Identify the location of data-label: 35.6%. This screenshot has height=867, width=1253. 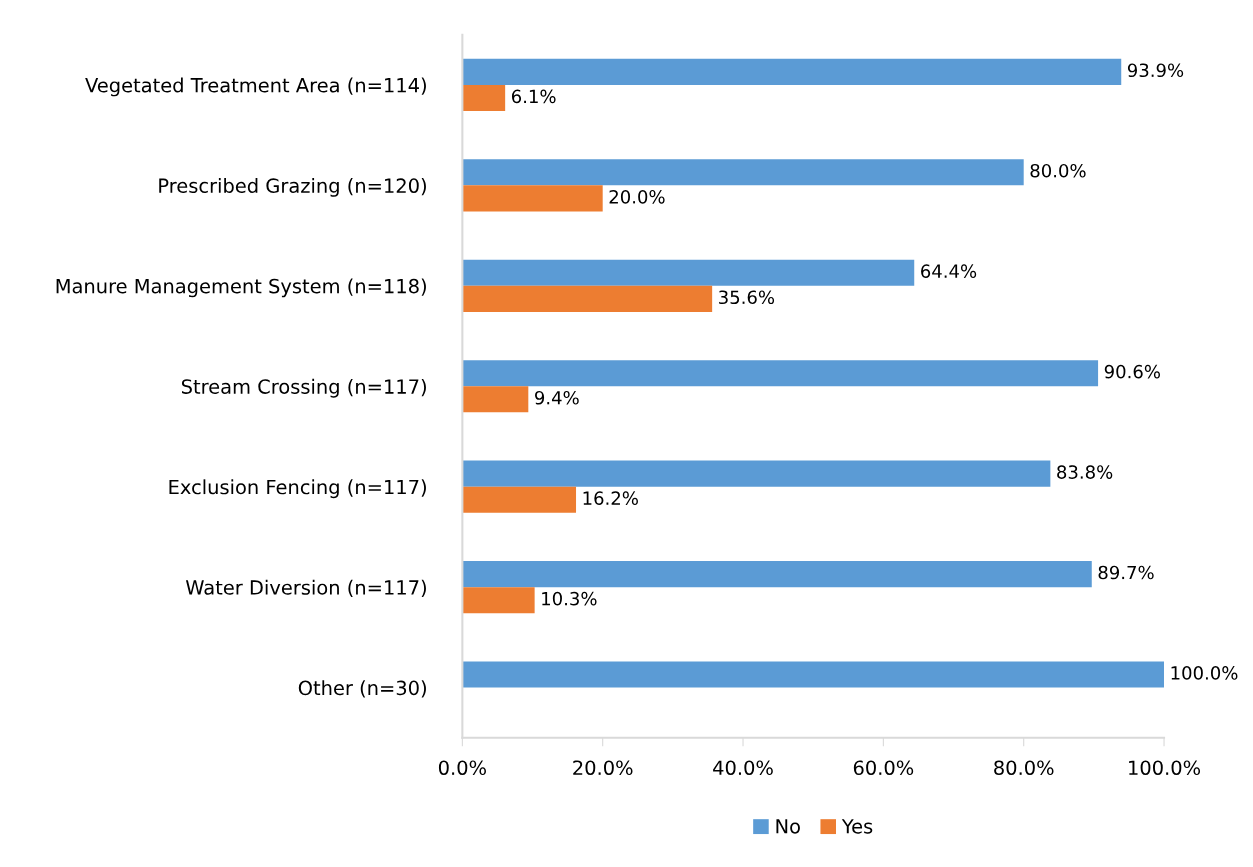
(747, 297).